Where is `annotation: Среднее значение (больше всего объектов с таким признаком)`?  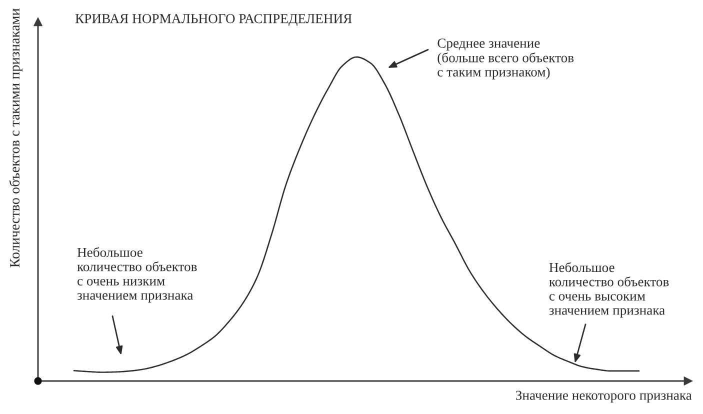 annotation: Среднее значение (больше всего объектов с таким признаком) is located at coordinates (506, 59).